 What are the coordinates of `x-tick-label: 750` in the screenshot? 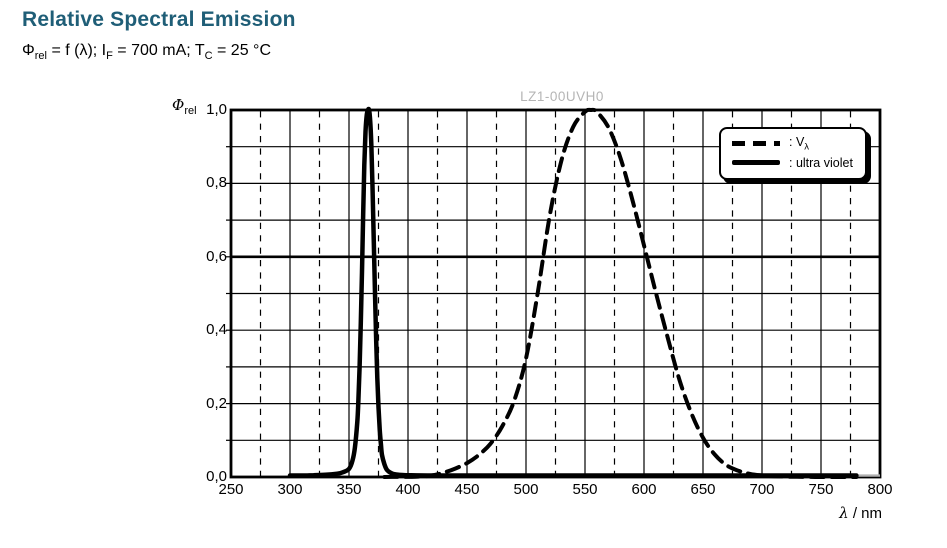 It's located at (821, 489).